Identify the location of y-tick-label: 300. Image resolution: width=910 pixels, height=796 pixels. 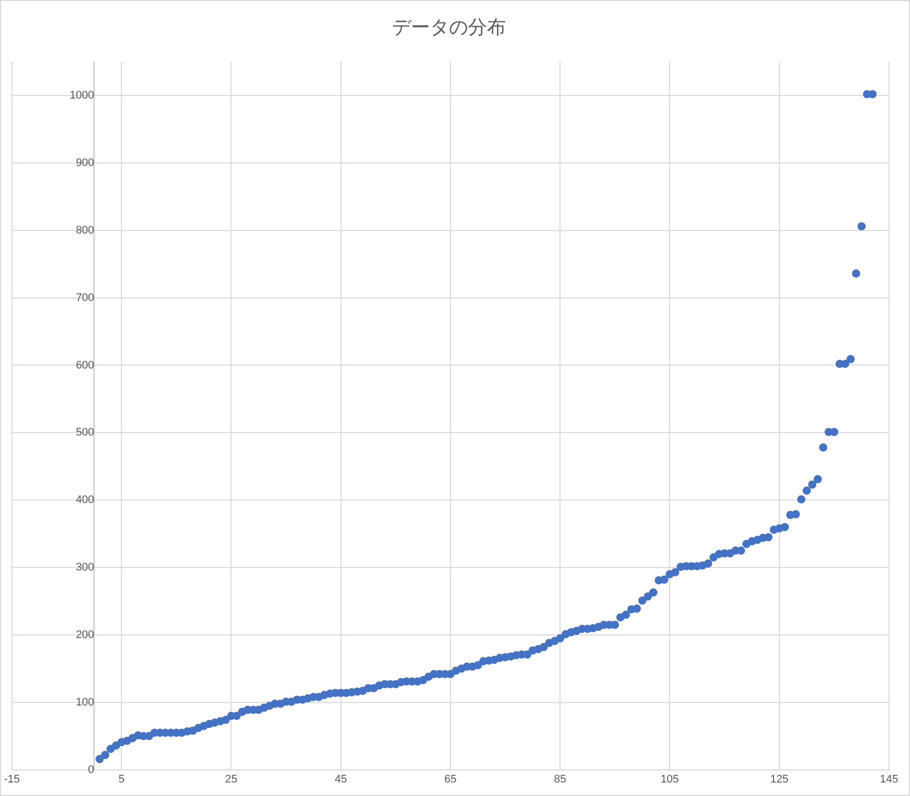
(85, 568).